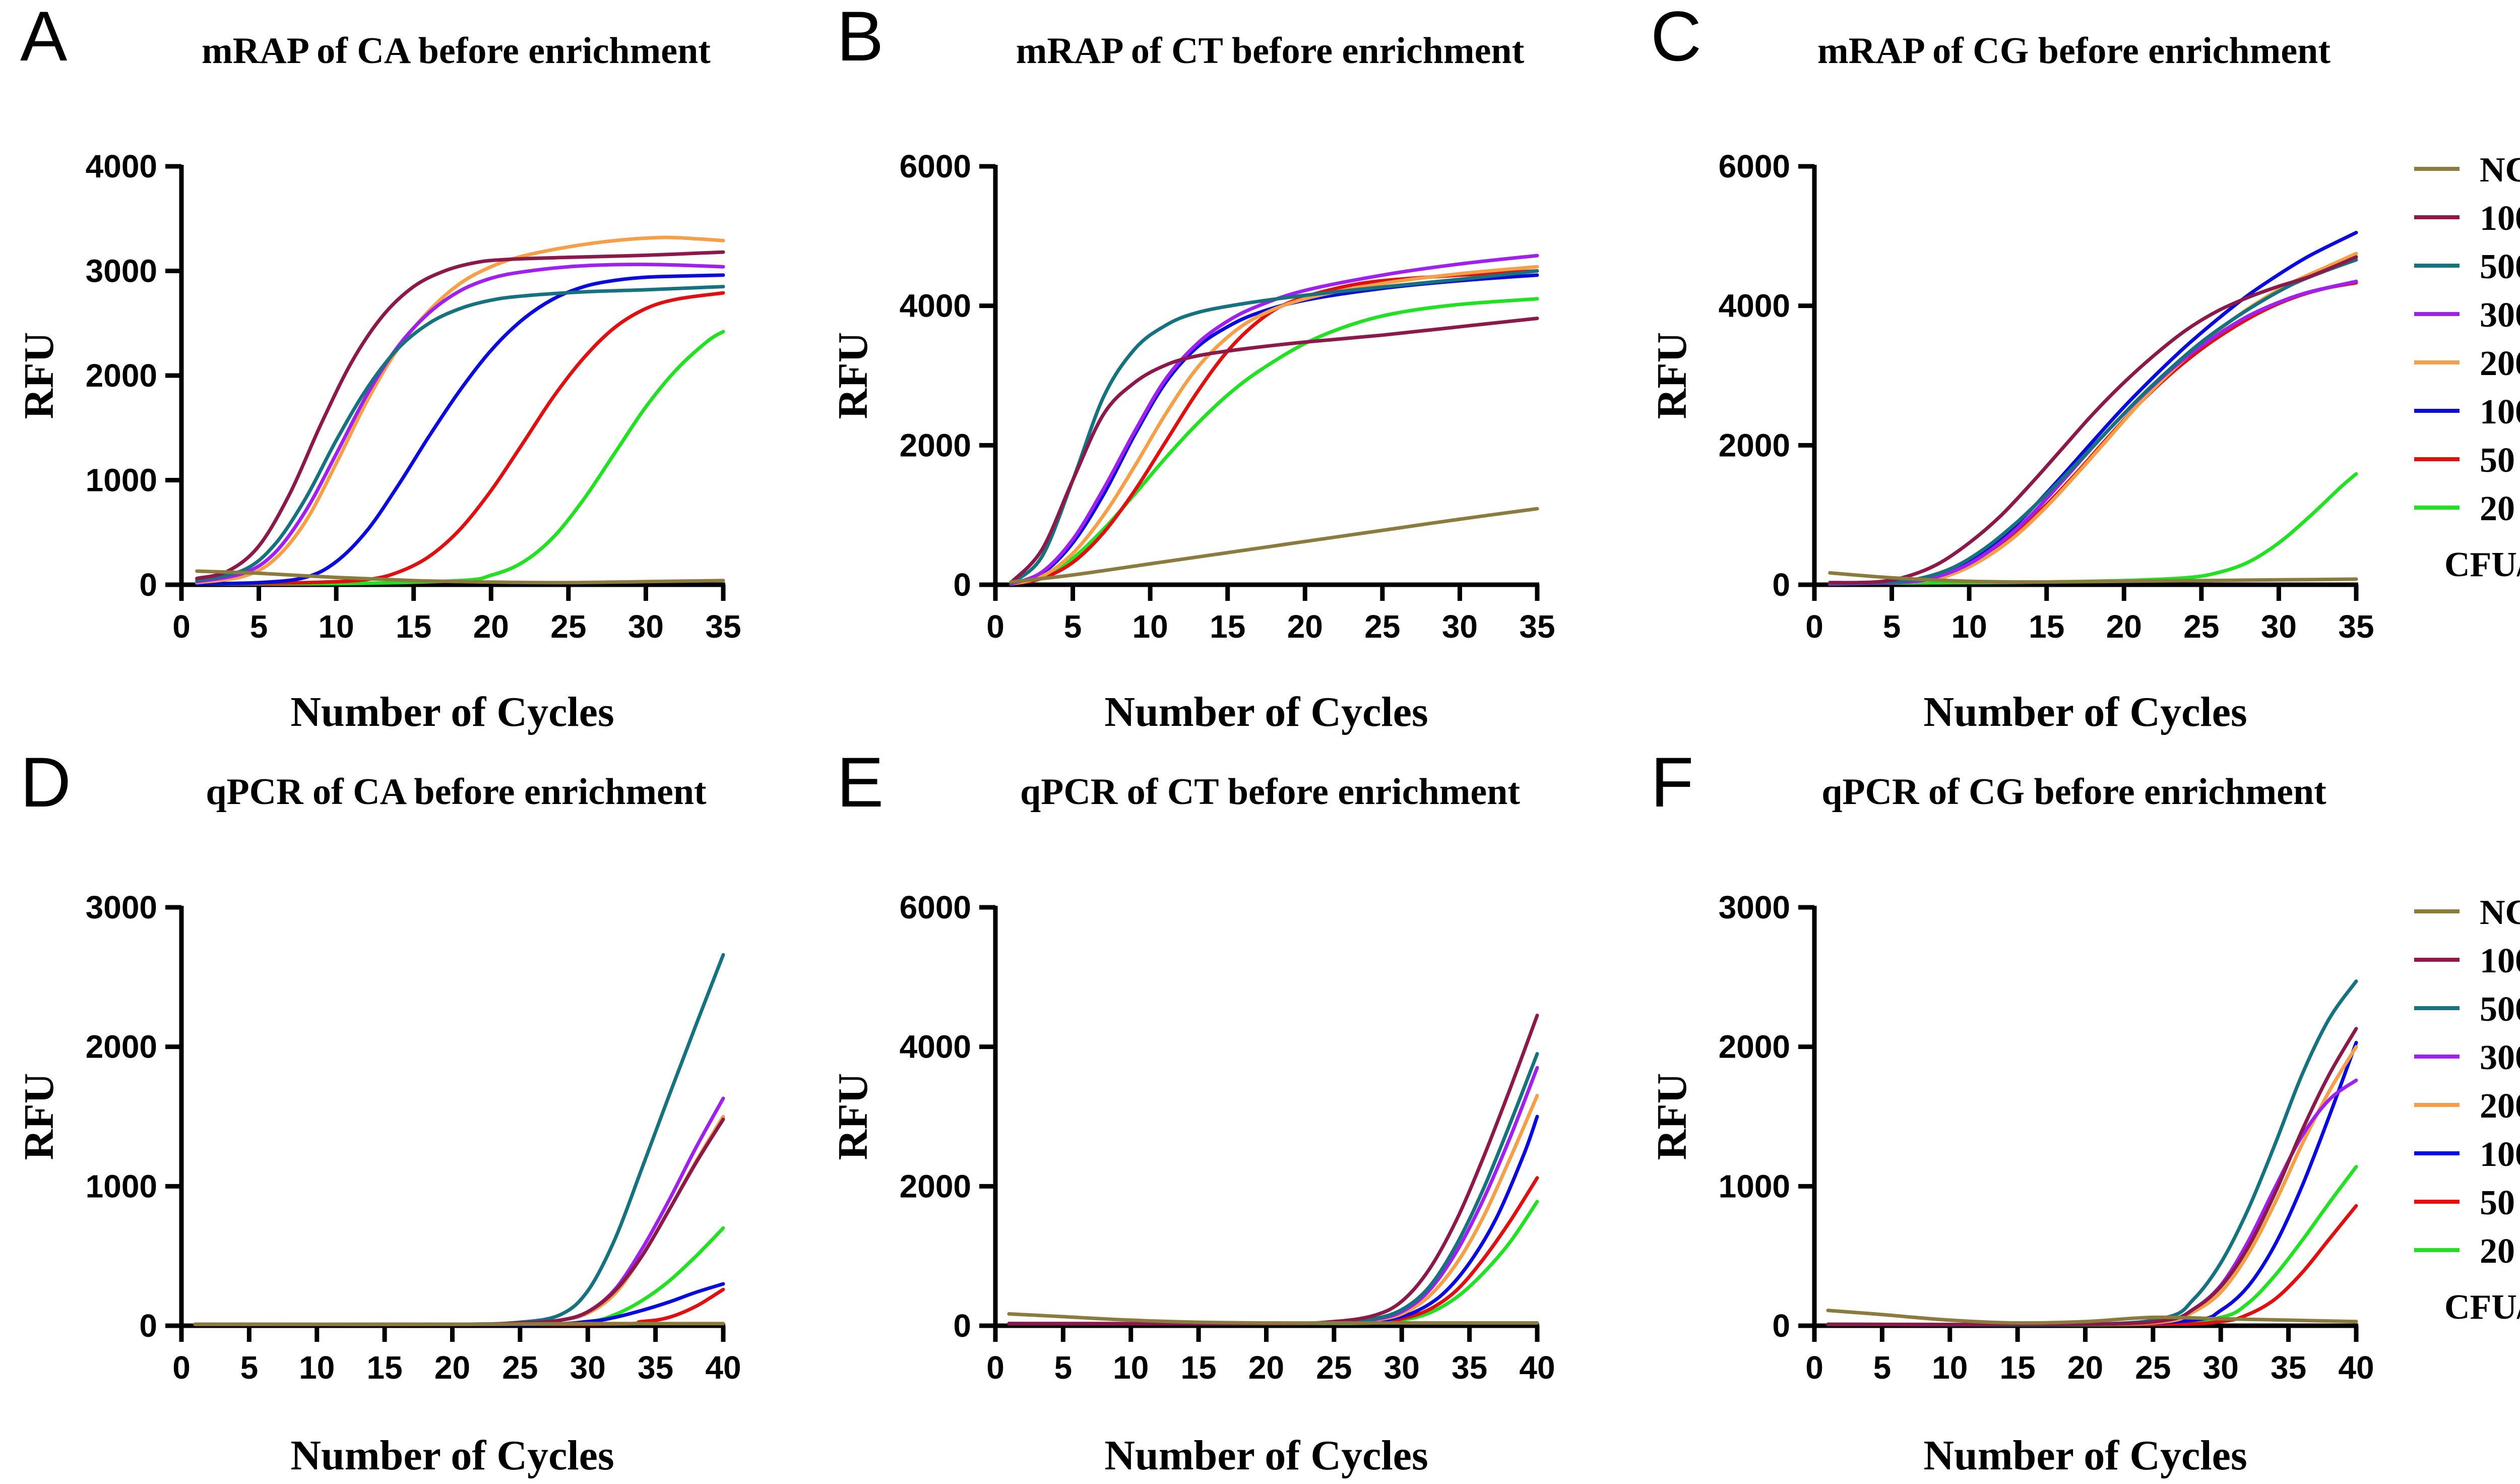 Image resolution: width=2520 pixels, height=1484 pixels. What do you see at coordinates (2497, 508) in the screenshot?
I see `legend-label: 20` at bounding box center [2497, 508].